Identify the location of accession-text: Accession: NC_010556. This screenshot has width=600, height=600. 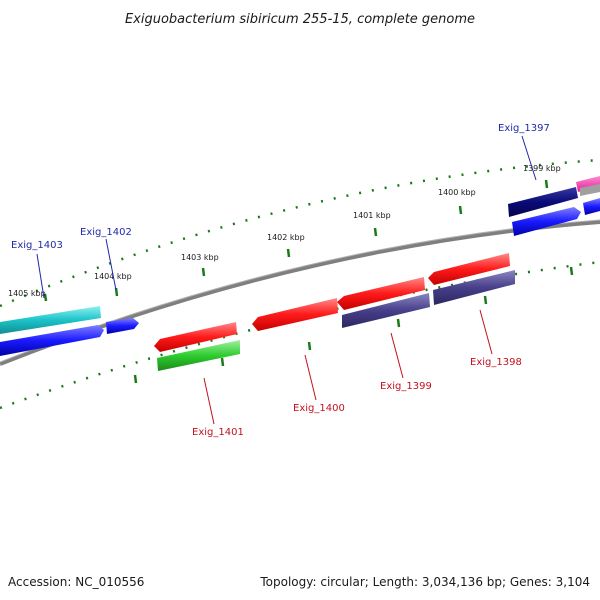
(76, 582).